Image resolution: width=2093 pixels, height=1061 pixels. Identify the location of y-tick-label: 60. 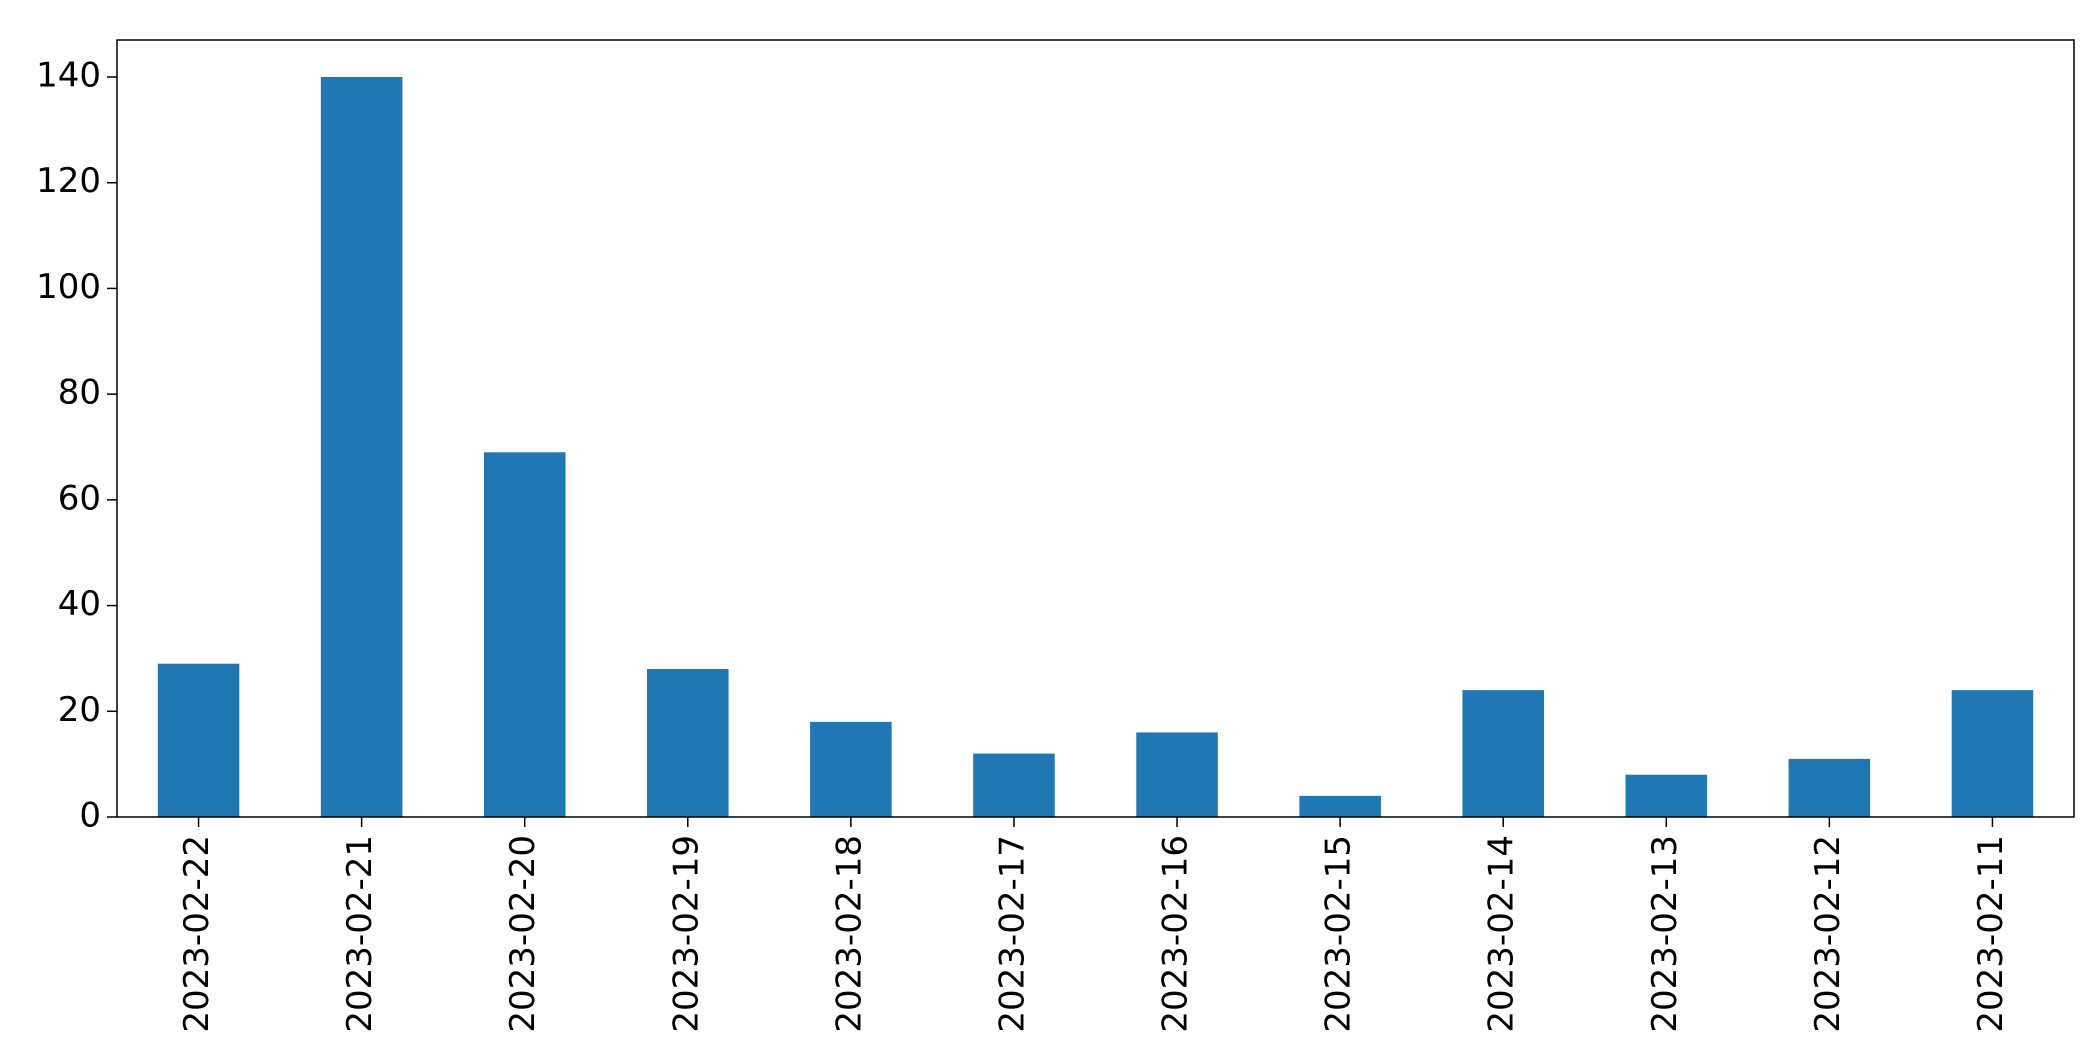
(79, 498).